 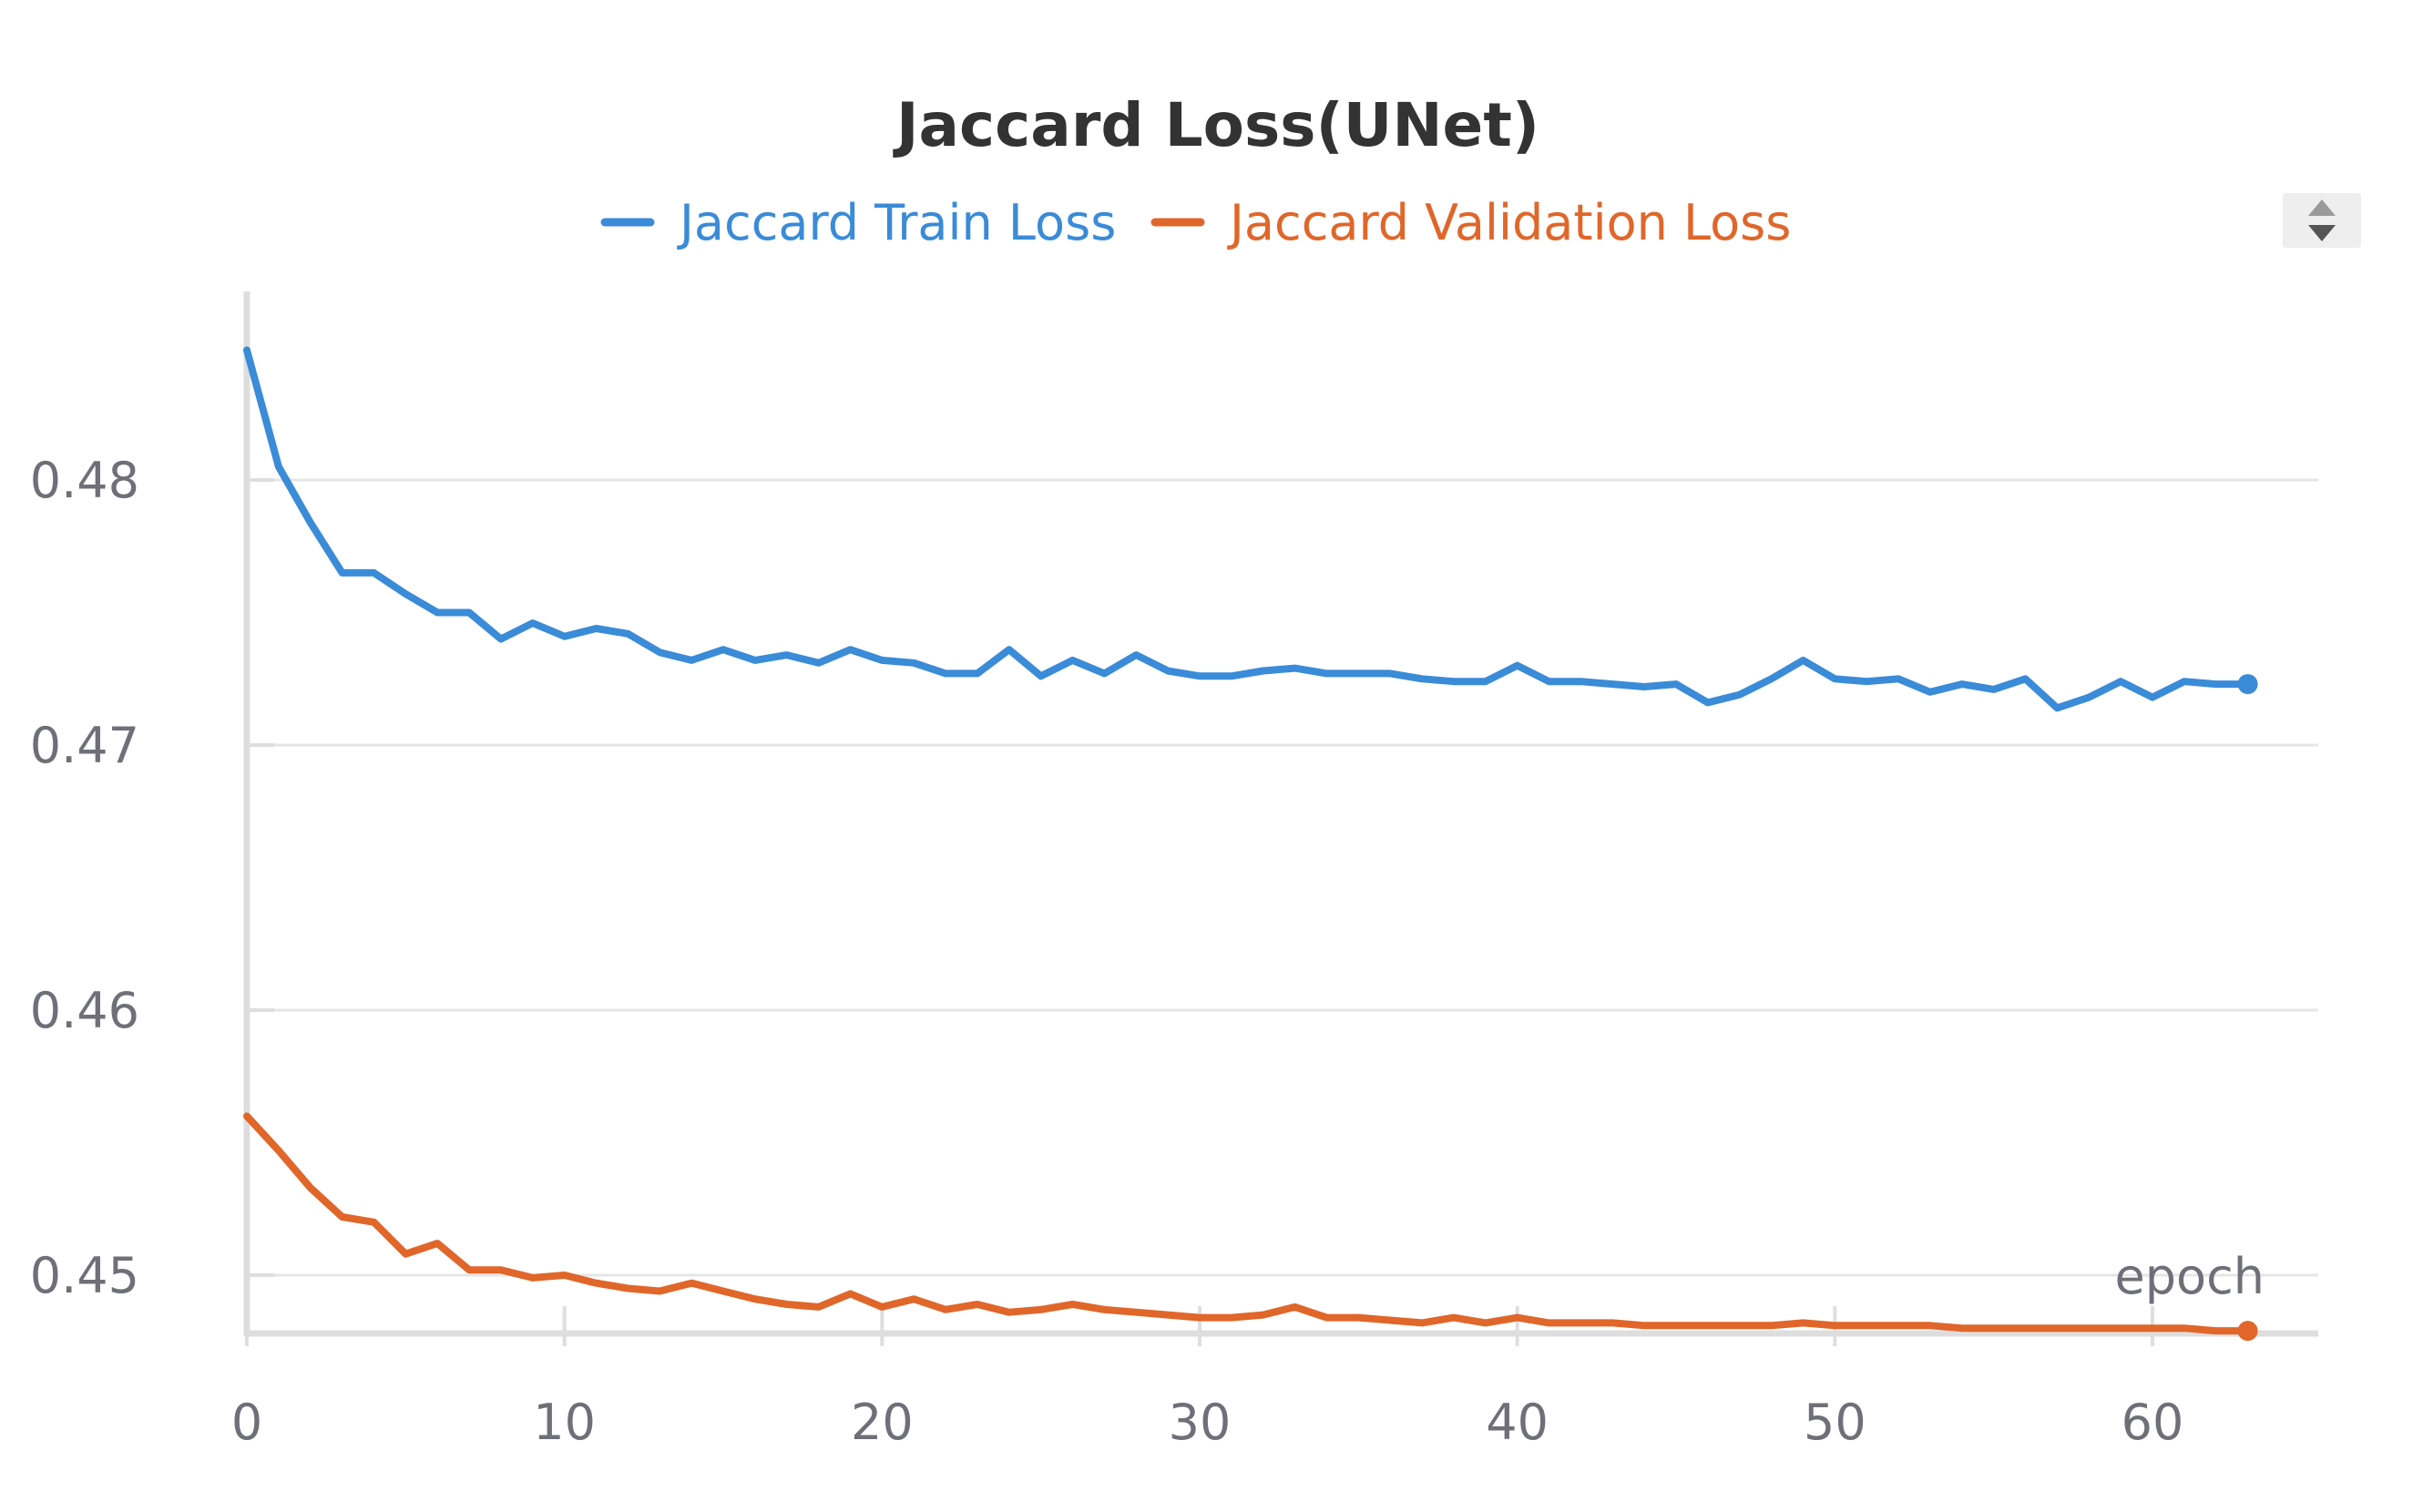 What do you see at coordinates (2247, 684) in the screenshot?
I see `series-end-point-train` at bounding box center [2247, 684].